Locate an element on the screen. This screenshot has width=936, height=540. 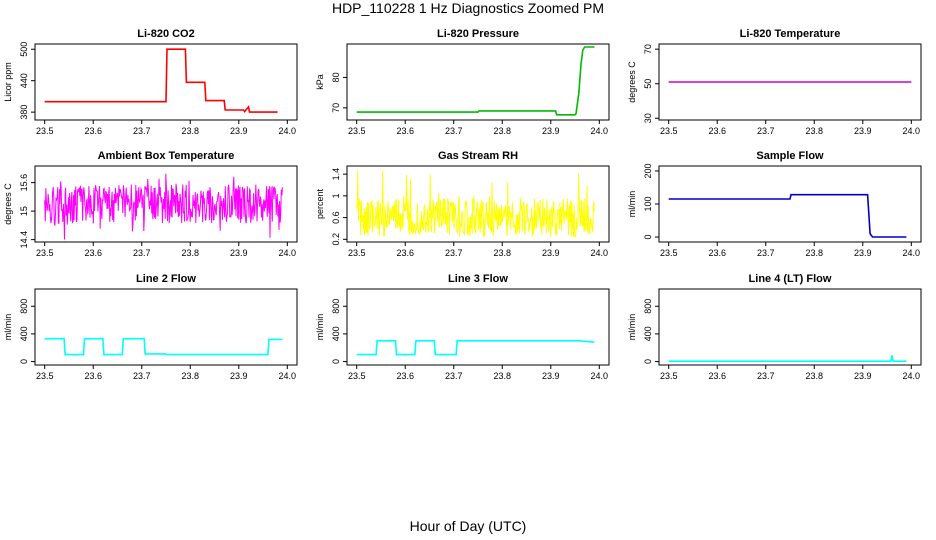
x-tick-label-line-4-lt-flow: 23.8 is located at coordinates (814, 376).